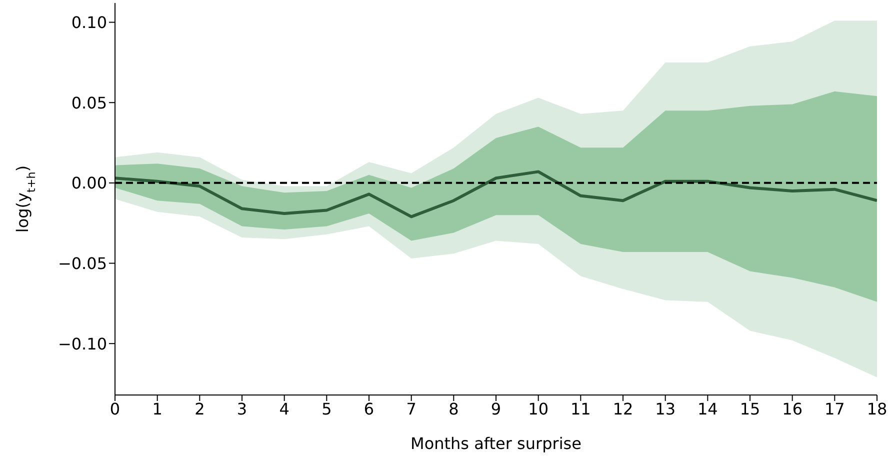  Describe the element at coordinates (115, 408) in the screenshot. I see `x-tick-label: 0` at that location.